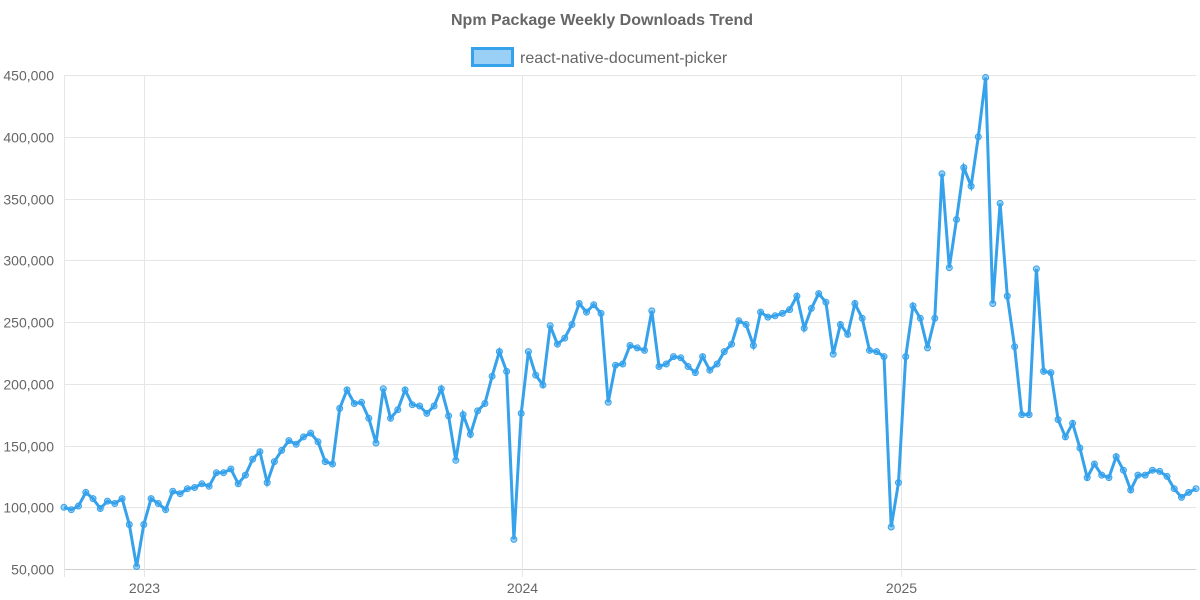 The width and height of the screenshot is (1200, 600). I want to click on y-tick-label: 100,000, so click(28, 508).